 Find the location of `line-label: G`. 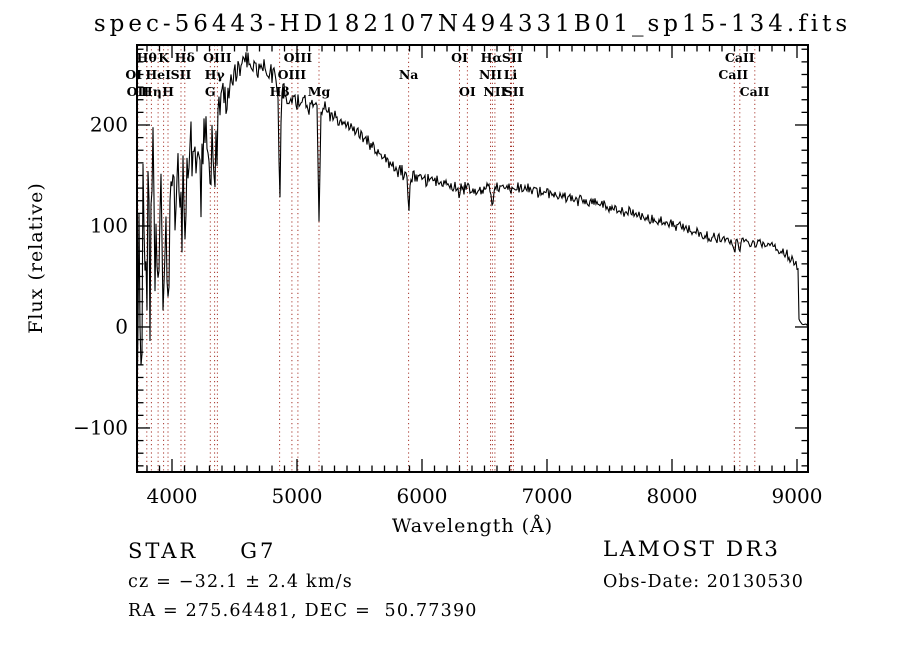

line-label: G is located at coordinates (210, 91).